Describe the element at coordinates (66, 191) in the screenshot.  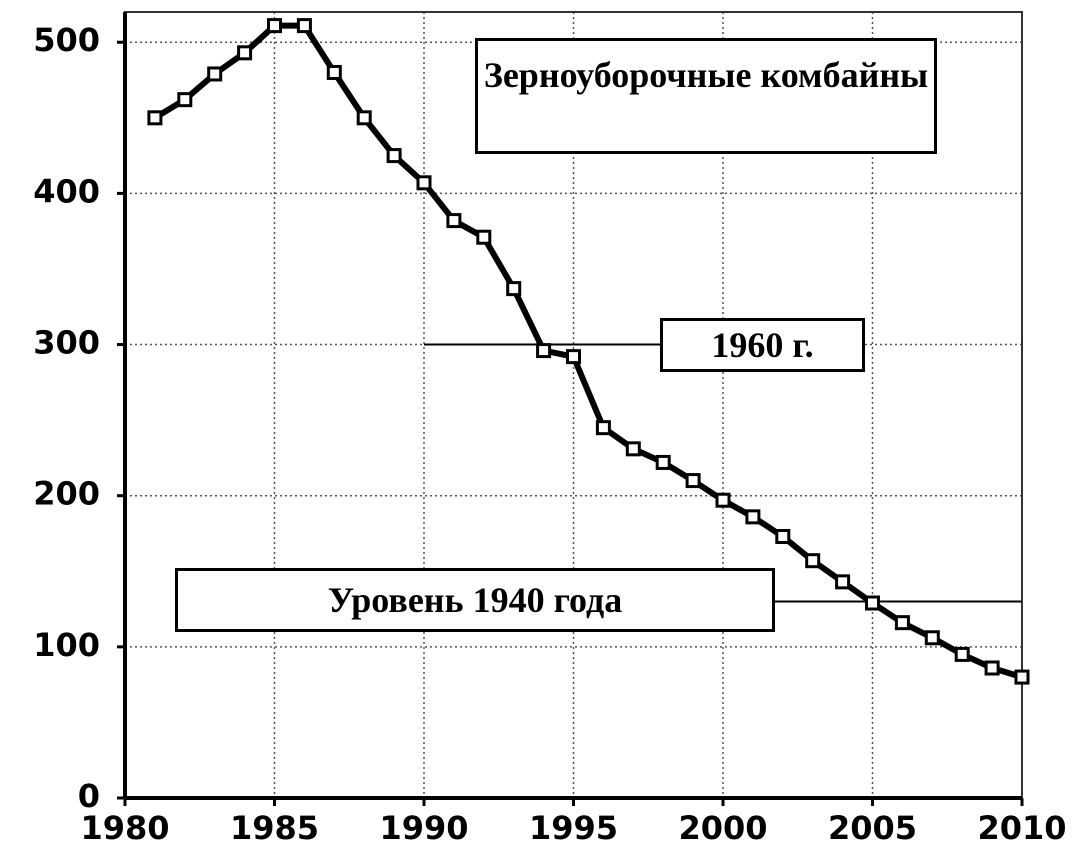
I see `y-tick-label: 400` at that location.